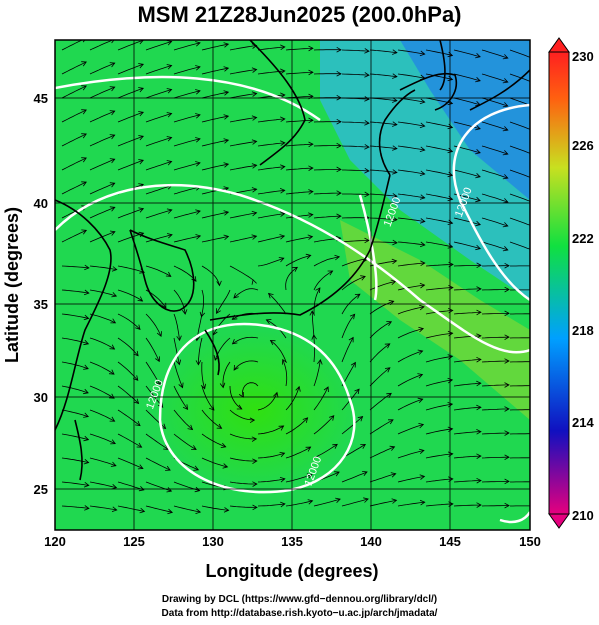  I want to click on coast-taiwan, so click(78, 450).